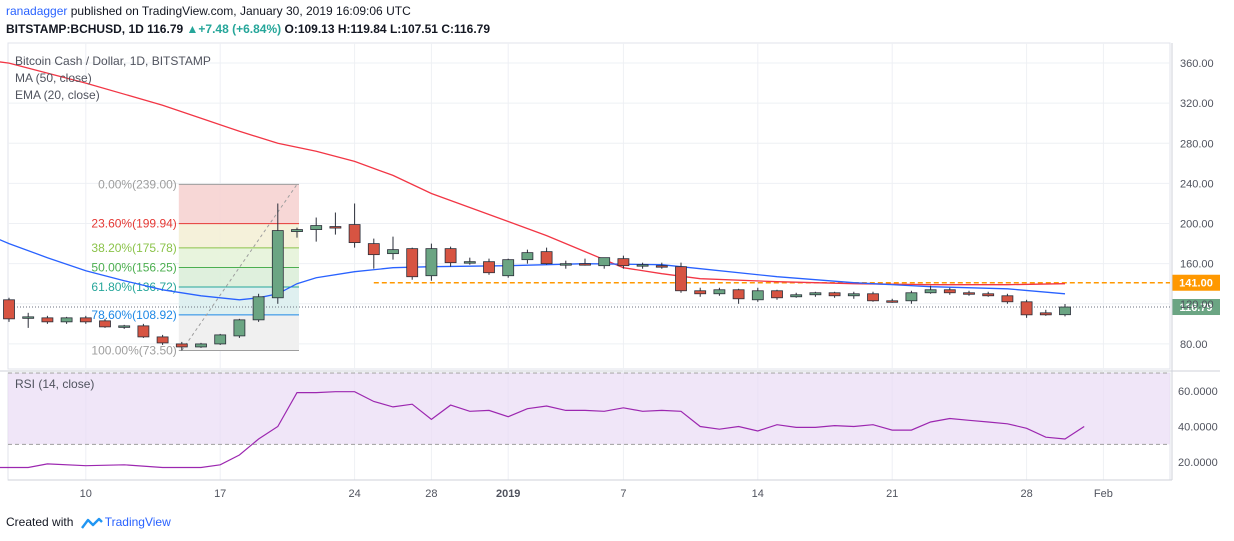  Describe the element at coordinates (133, 248) in the screenshot. I see `fib-level-label: 38.20%(175.78)` at that location.